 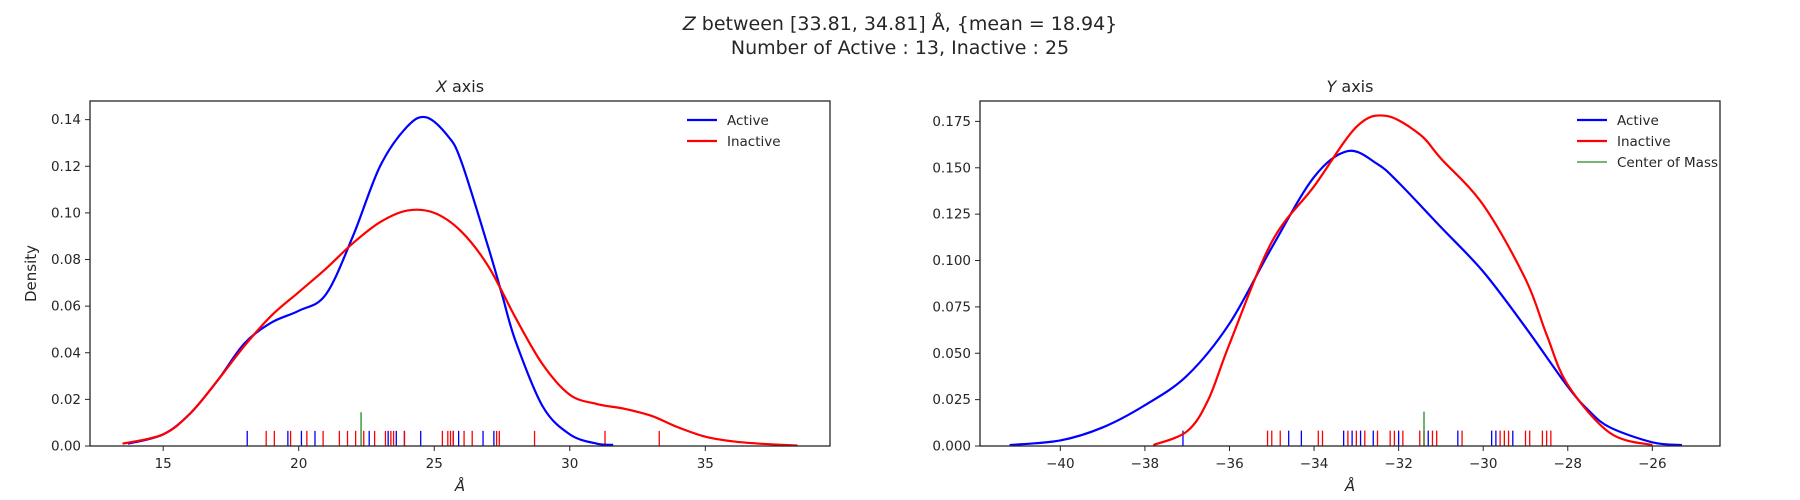 I want to click on x-tick-label: −30, so click(x=1483, y=464).